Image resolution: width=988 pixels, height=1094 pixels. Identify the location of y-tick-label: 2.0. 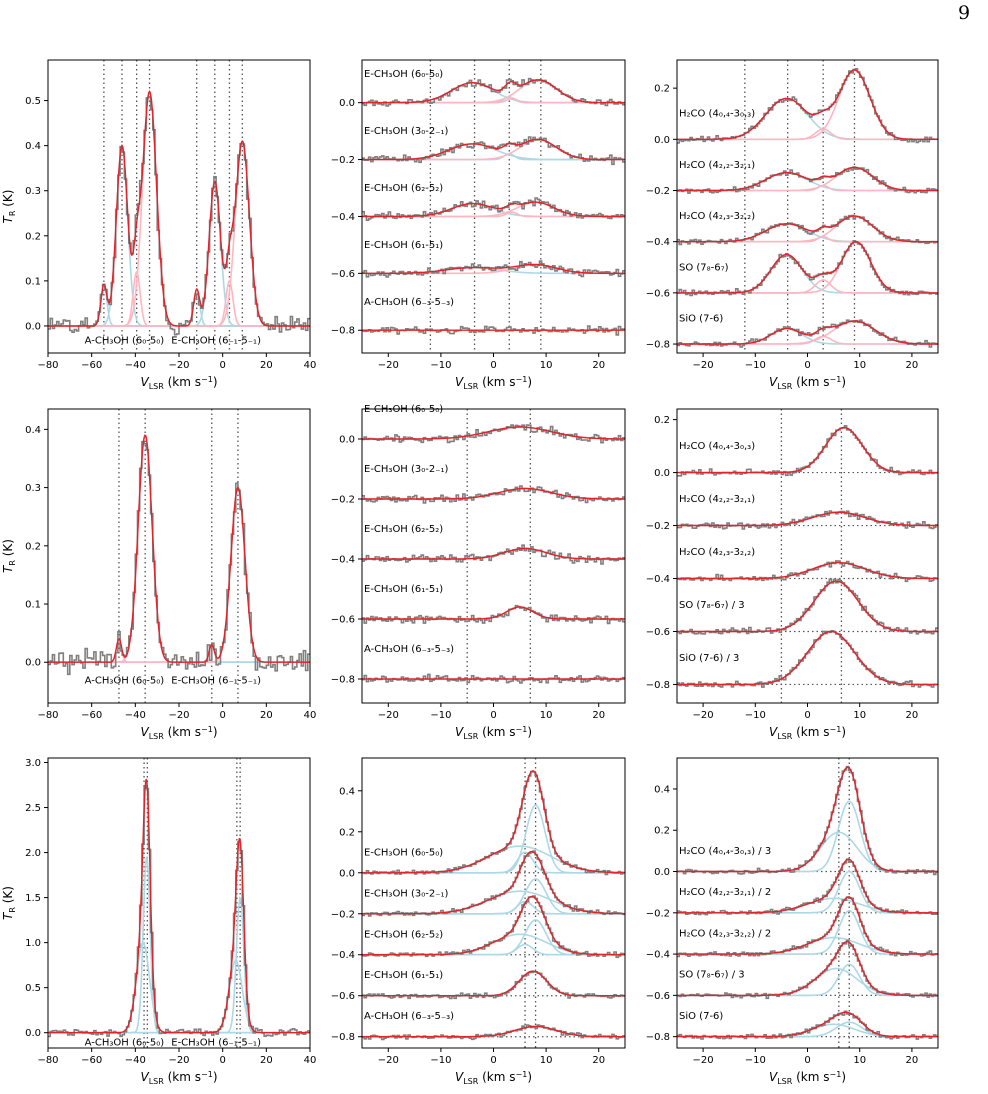
(33, 853).